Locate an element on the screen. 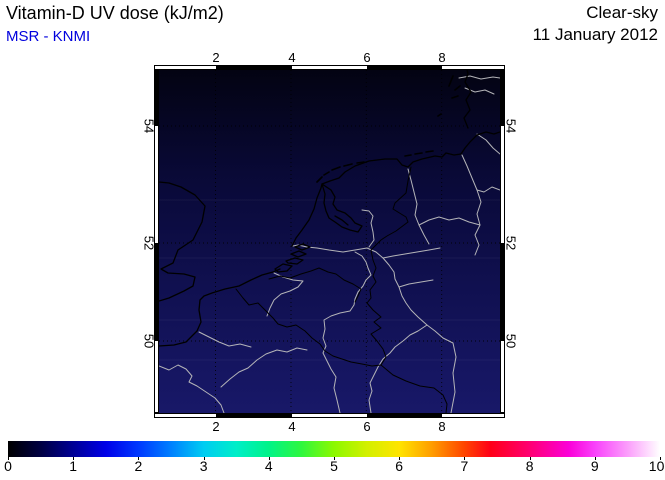 Image resolution: width=665 pixels, height=480 pixels. colorbar-label: 5 is located at coordinates (334, 466).